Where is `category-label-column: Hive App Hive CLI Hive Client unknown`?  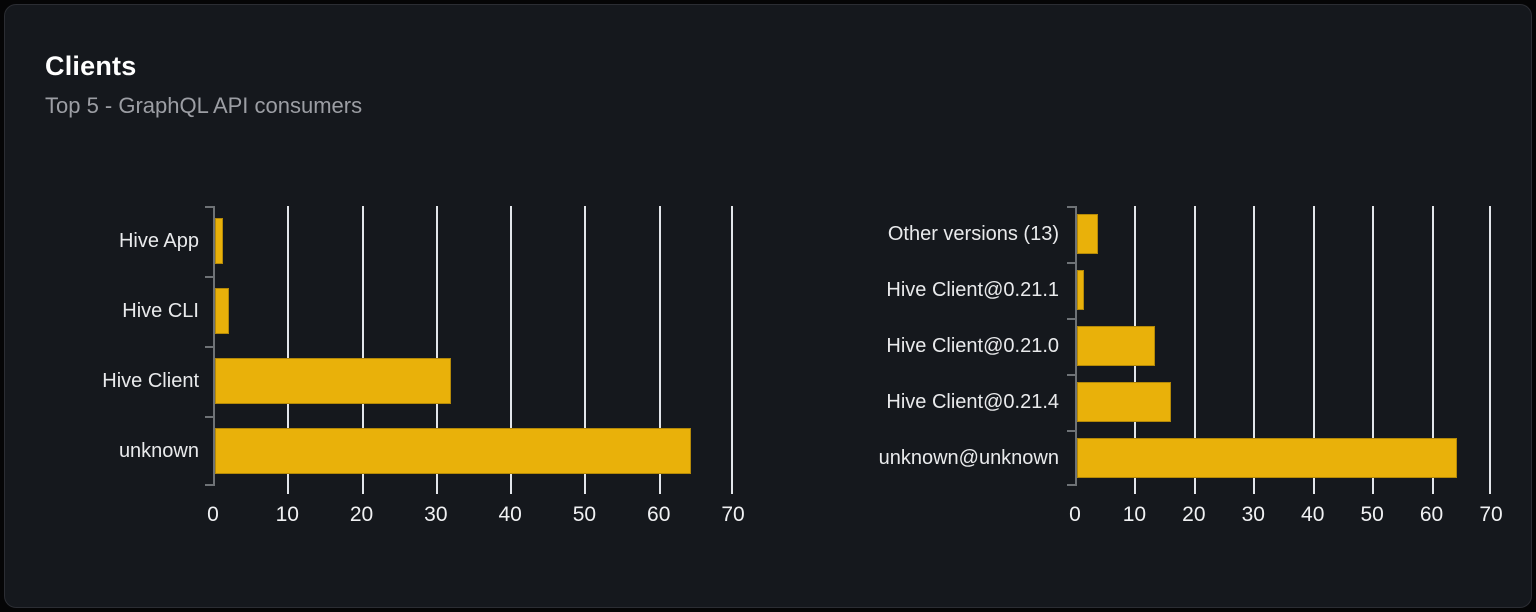
category-label-column: Hive App Hive CLI Hive Client unknown is located at coordinates (155, 367).